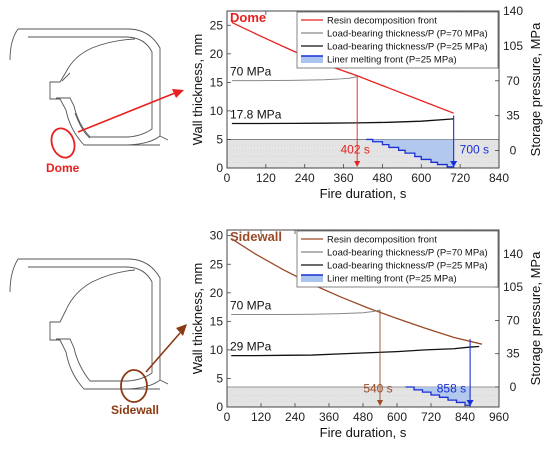  I want to click on sidewall-illustration, so click(89, 324).